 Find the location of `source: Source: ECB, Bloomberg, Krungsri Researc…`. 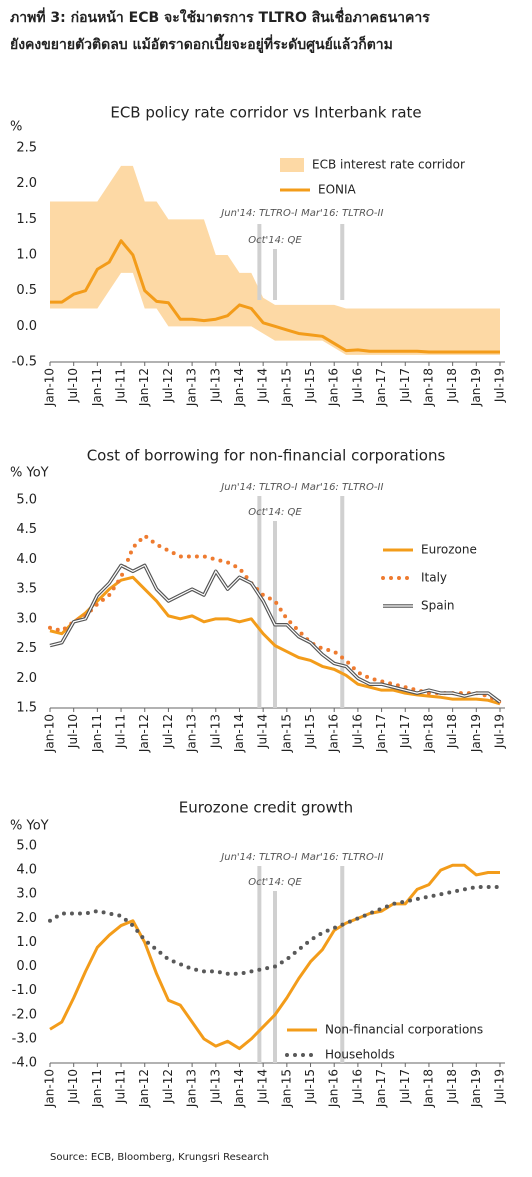

source: Source: ECB, Bloomberg, Krungsri Researc… is located at coordinates (159, 1157).